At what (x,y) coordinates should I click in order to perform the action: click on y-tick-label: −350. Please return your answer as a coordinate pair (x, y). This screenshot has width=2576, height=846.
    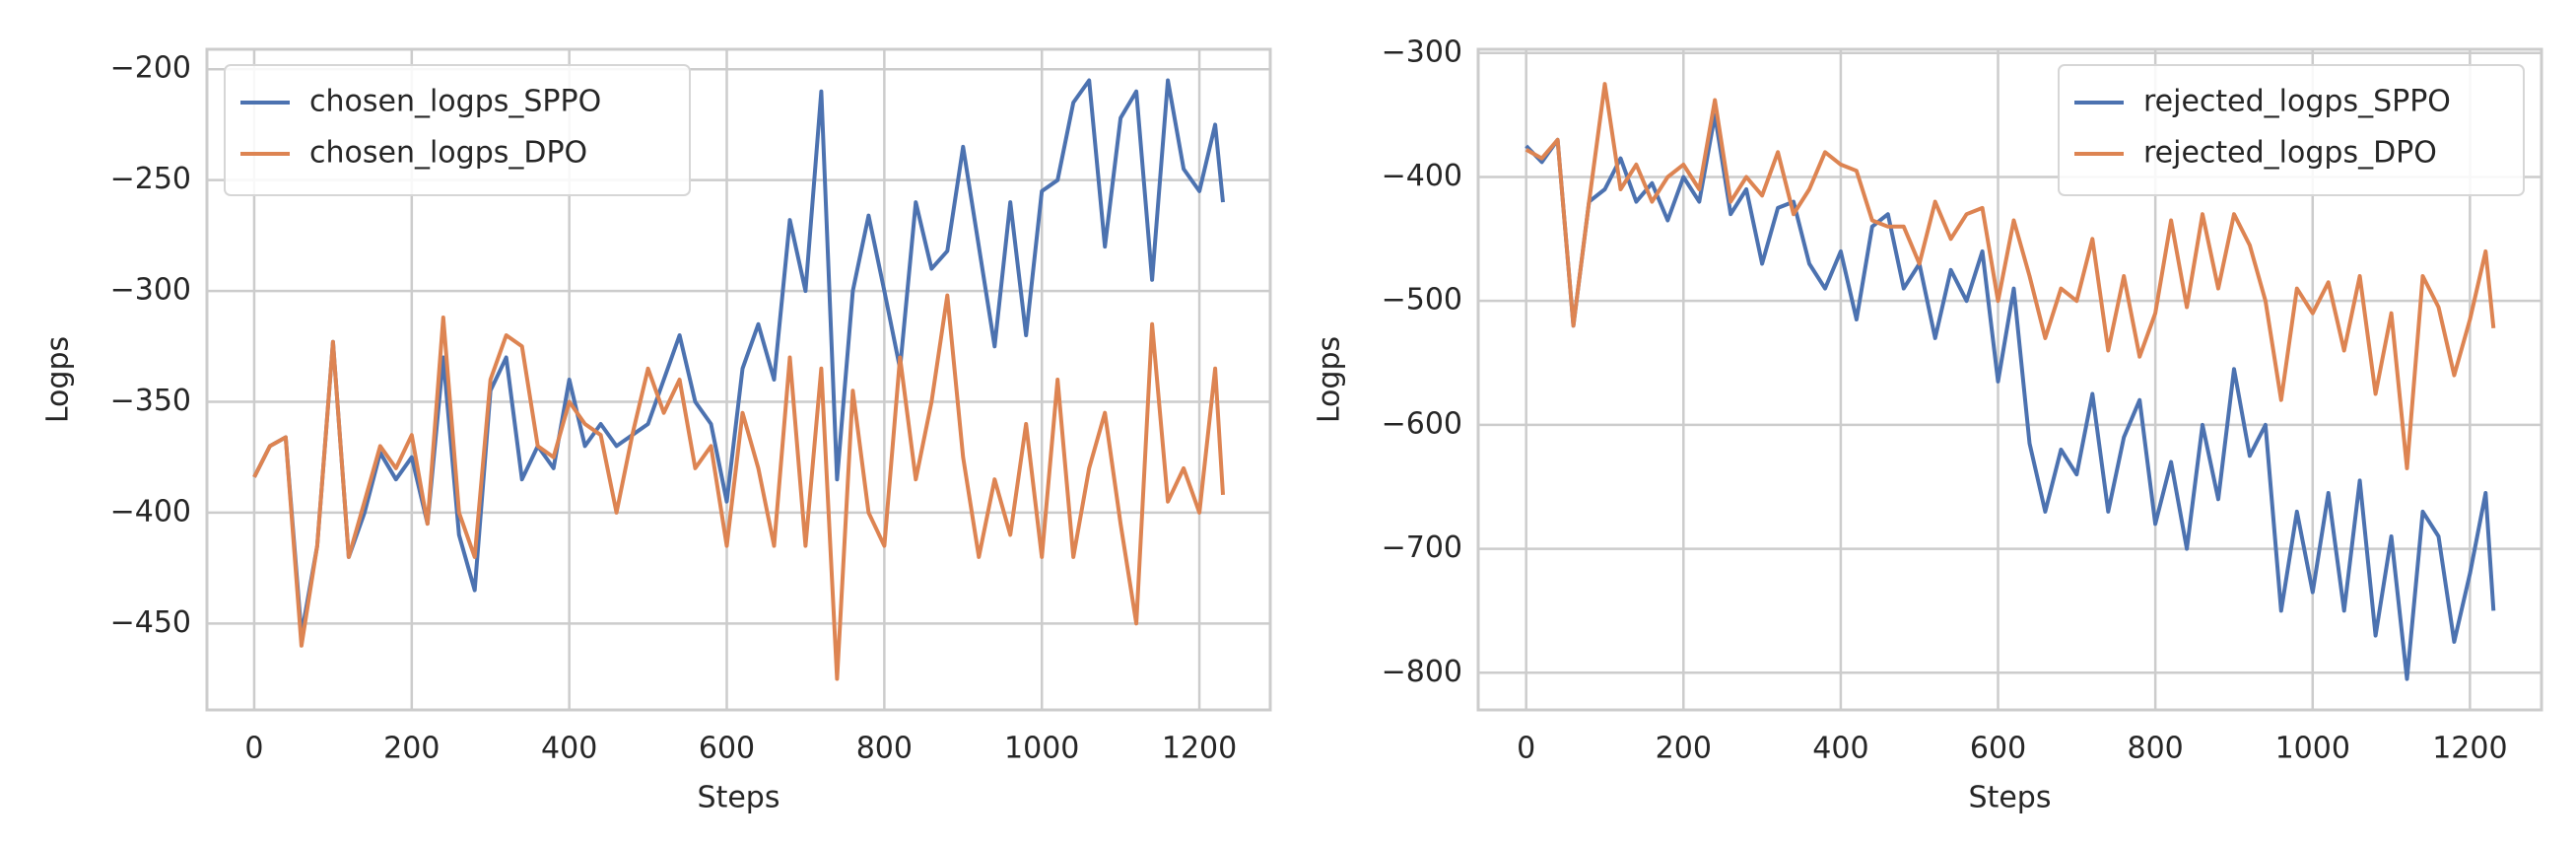
    Looking at the image, I should click on (150, 401).